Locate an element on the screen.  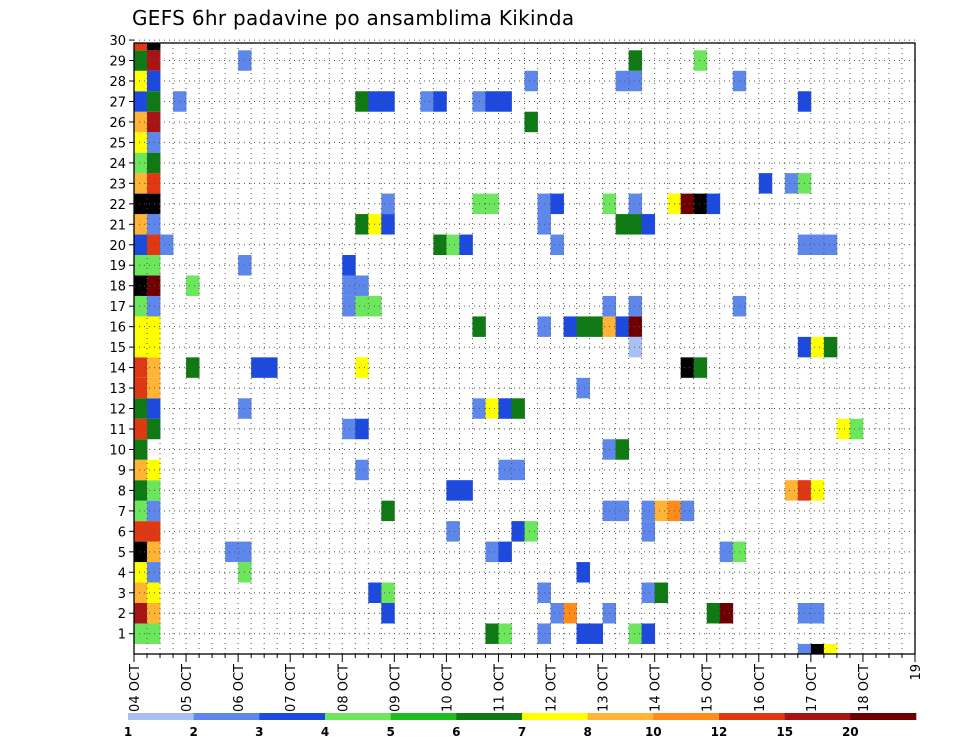
legend-label: 15 is located at coordinates (784, 732).